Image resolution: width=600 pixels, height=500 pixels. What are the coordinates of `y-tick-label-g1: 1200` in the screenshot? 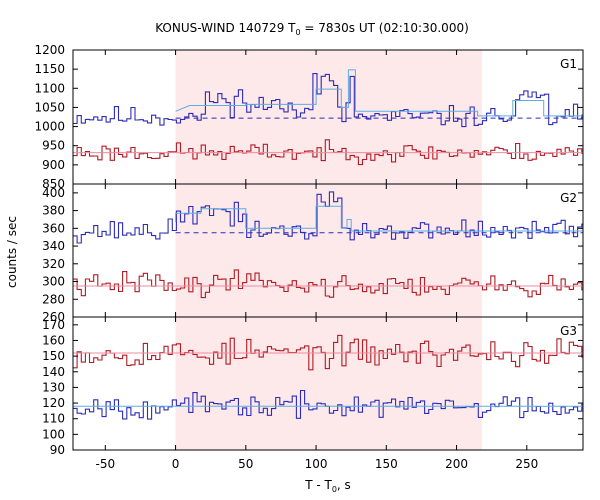 It's located at (49, 50).